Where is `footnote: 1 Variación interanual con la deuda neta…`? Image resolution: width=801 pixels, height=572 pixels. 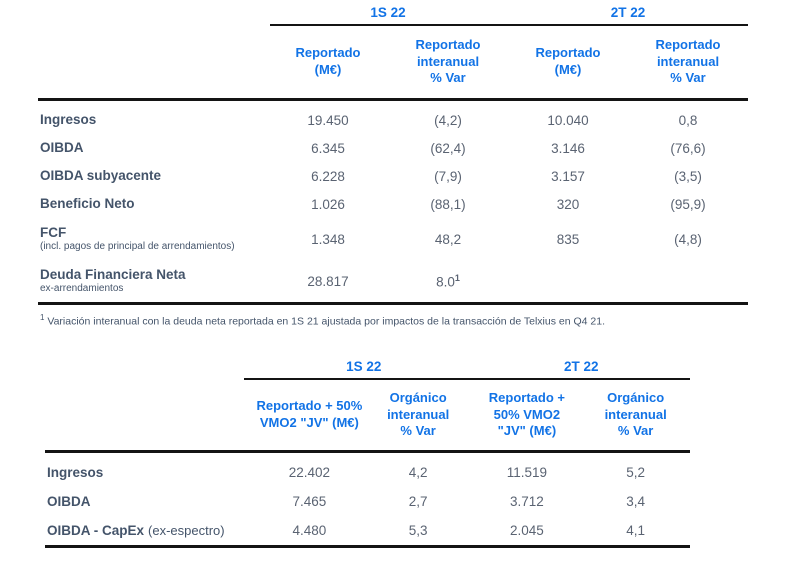 footnote: 1 Variación interanual con la deuda neta… is located at coordinates (393, 320).